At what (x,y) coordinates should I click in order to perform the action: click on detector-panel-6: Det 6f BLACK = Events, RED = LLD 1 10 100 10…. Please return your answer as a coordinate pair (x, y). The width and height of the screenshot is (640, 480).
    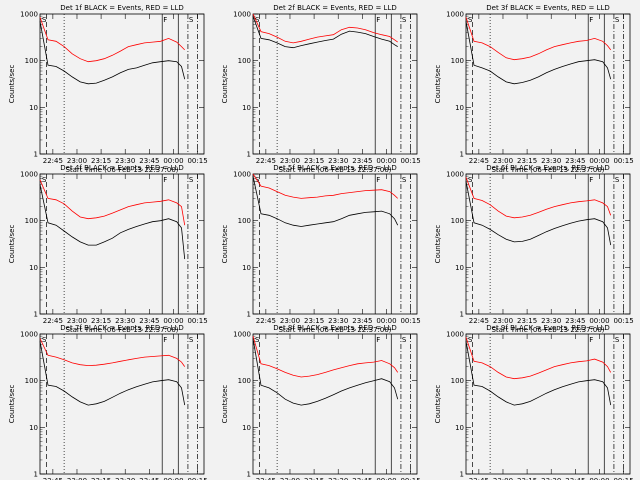
    Looking at the image, I should click on (534, 249).